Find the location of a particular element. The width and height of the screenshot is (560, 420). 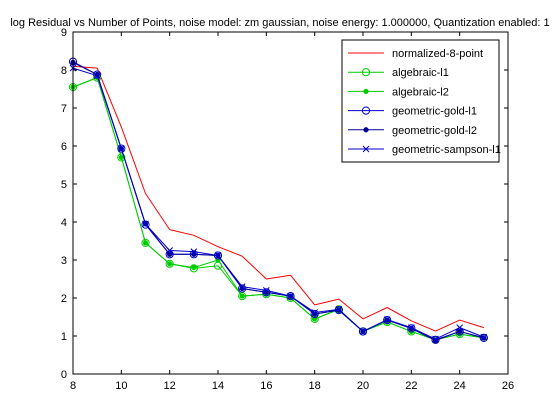

x-tick-label: 12 is located at coordinates (170, 386).